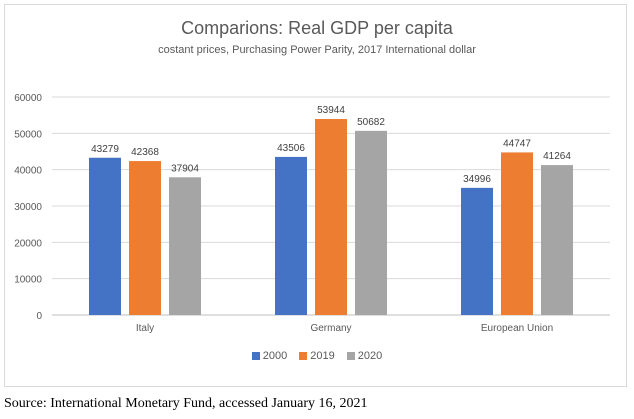 Image resolution: width=634 pixels, height=419 pixels. Describe the element at coordinates (145, 152) in the screenshot. I see `data-label: 42368` at that location.